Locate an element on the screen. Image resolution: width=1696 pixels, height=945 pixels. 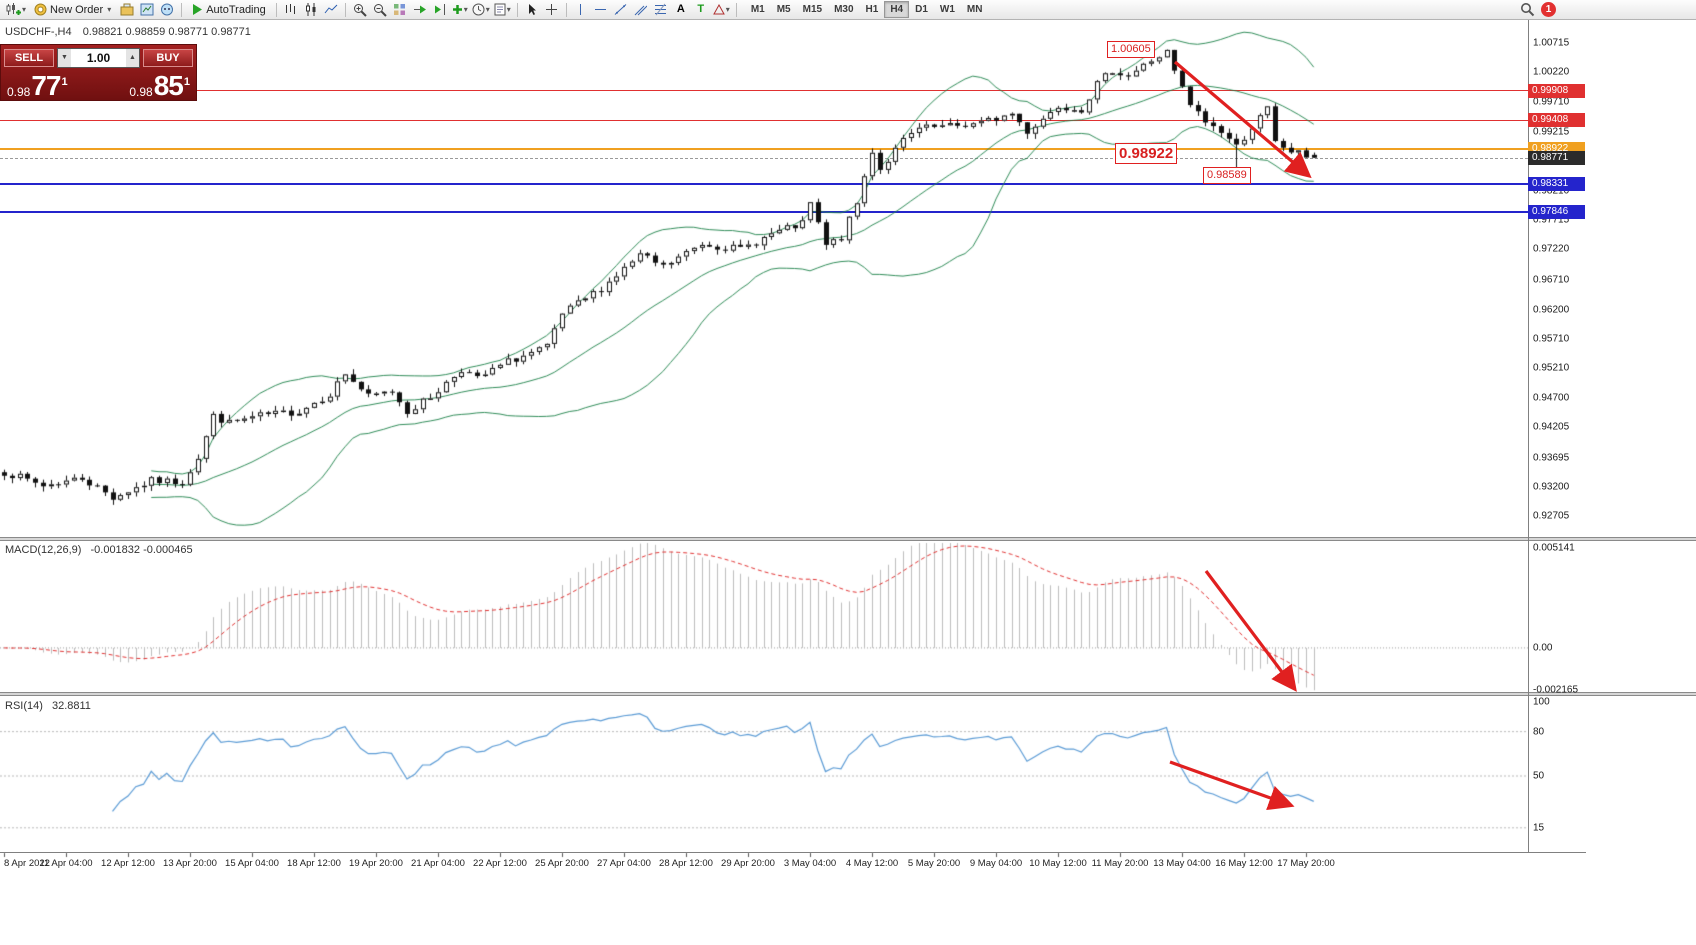
price-axis-label: 0.93695 is located at coordinates (1551, 458).